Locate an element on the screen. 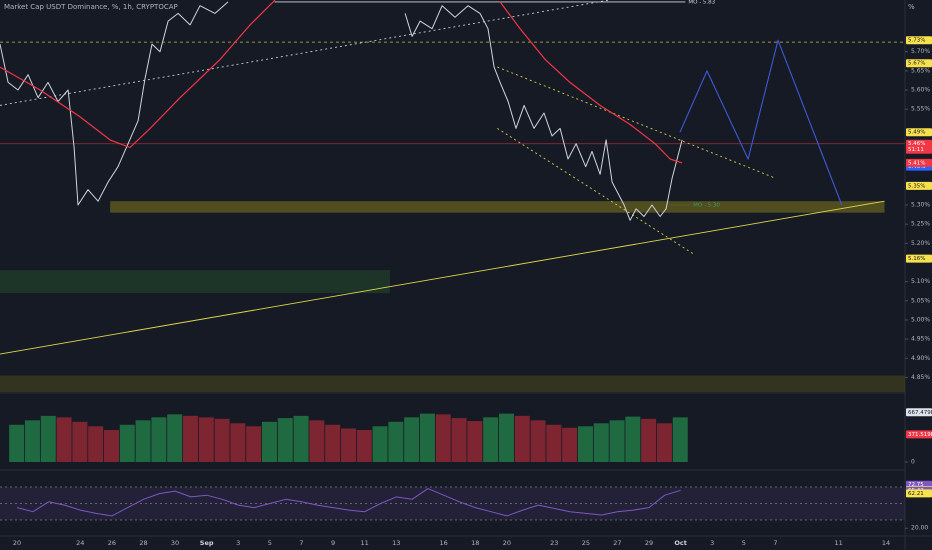 Image resolution: width=932 pixels, height=550 pixels. level-label: MO - 5.30 is located at coordinates (706, 206).